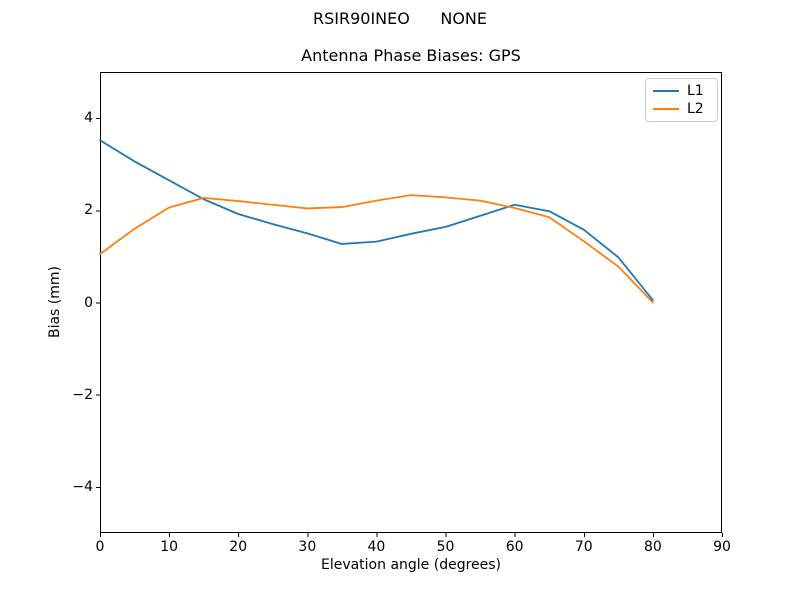  Describe the element at coordinates (399, 18) in the screenshot. I see `figure-suptitle: RSIR90INEO NONE` at that location.